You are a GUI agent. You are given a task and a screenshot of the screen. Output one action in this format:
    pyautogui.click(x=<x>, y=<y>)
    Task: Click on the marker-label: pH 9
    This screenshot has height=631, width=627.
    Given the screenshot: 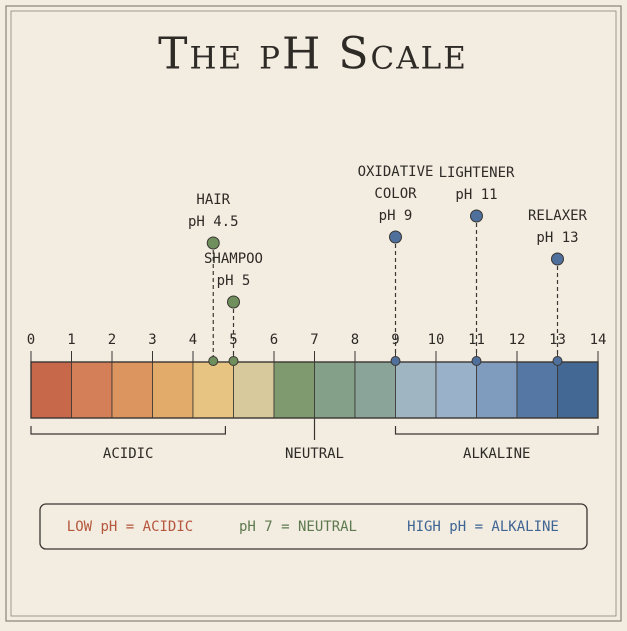 What is the action you would take?
    pyautogui.click(x=396, y=216)
    